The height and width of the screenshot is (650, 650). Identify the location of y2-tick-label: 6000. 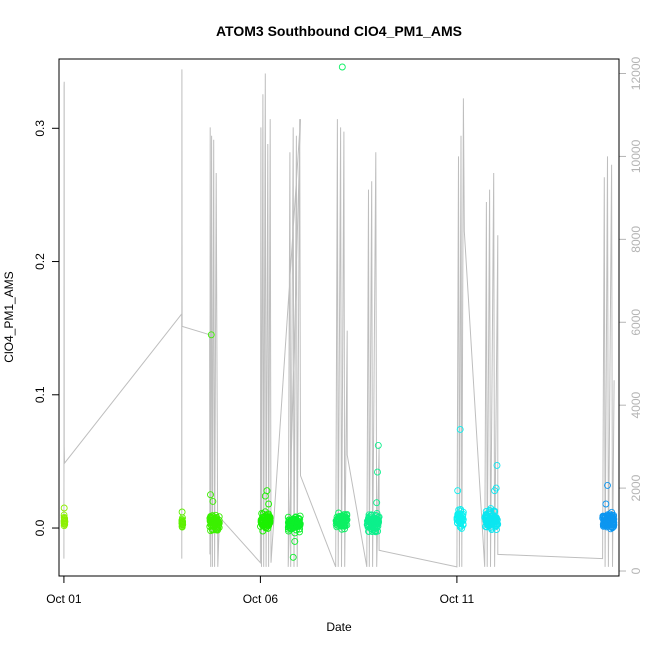
(636, 322).